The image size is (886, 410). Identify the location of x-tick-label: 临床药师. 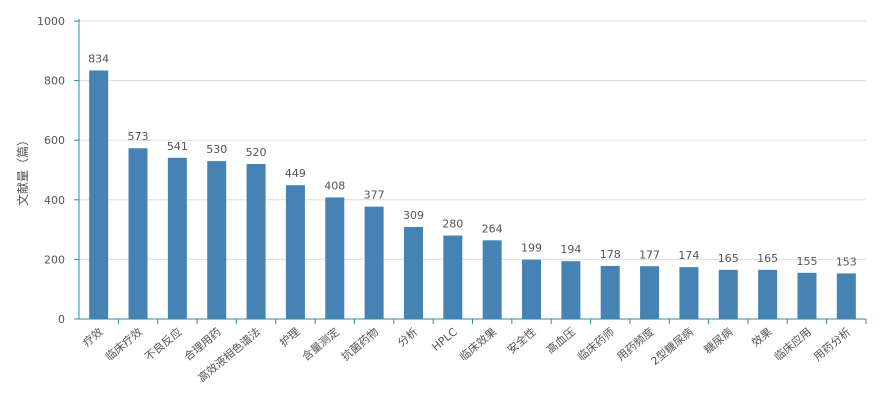
(595, 344).